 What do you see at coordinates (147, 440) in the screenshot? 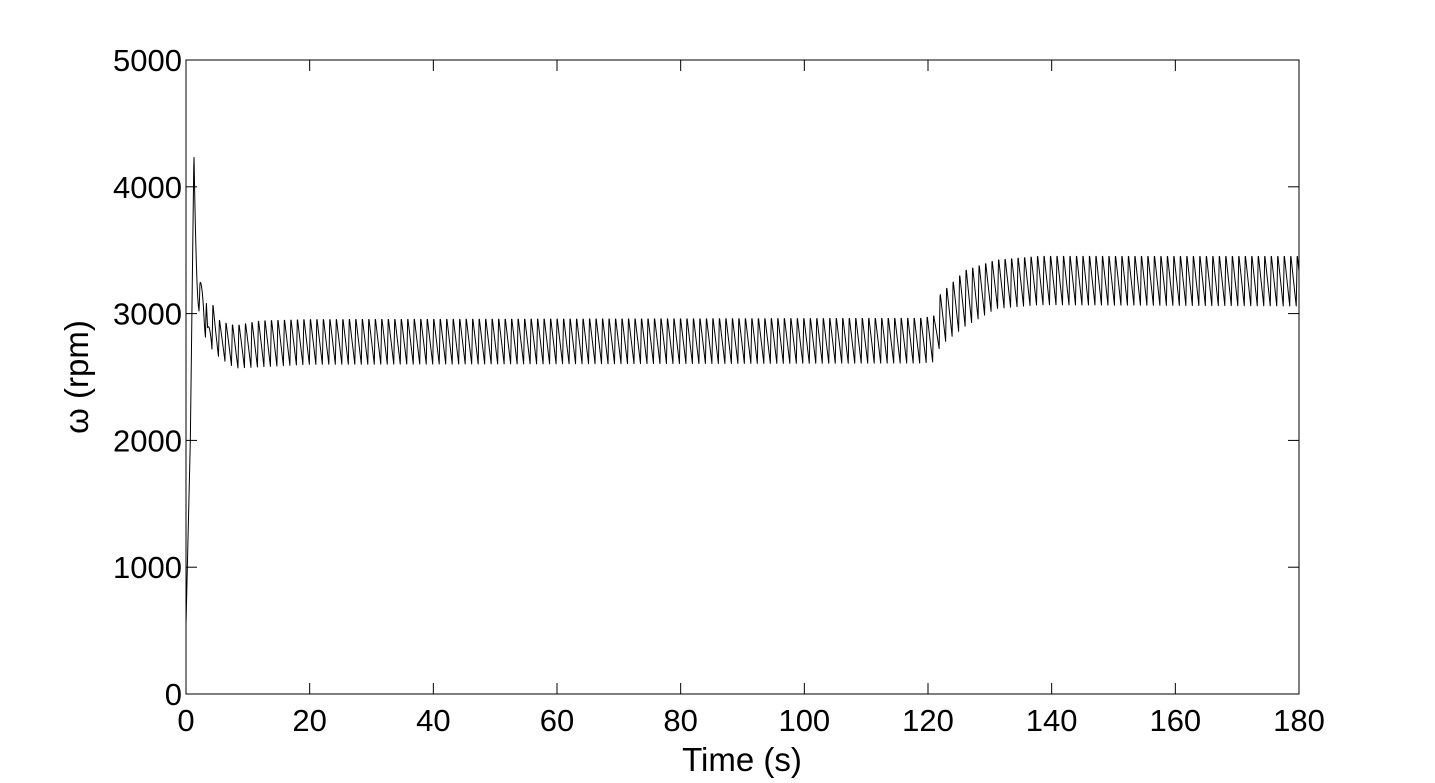
I see `y-tick-label: 2000` at bounding box center [147, 440].